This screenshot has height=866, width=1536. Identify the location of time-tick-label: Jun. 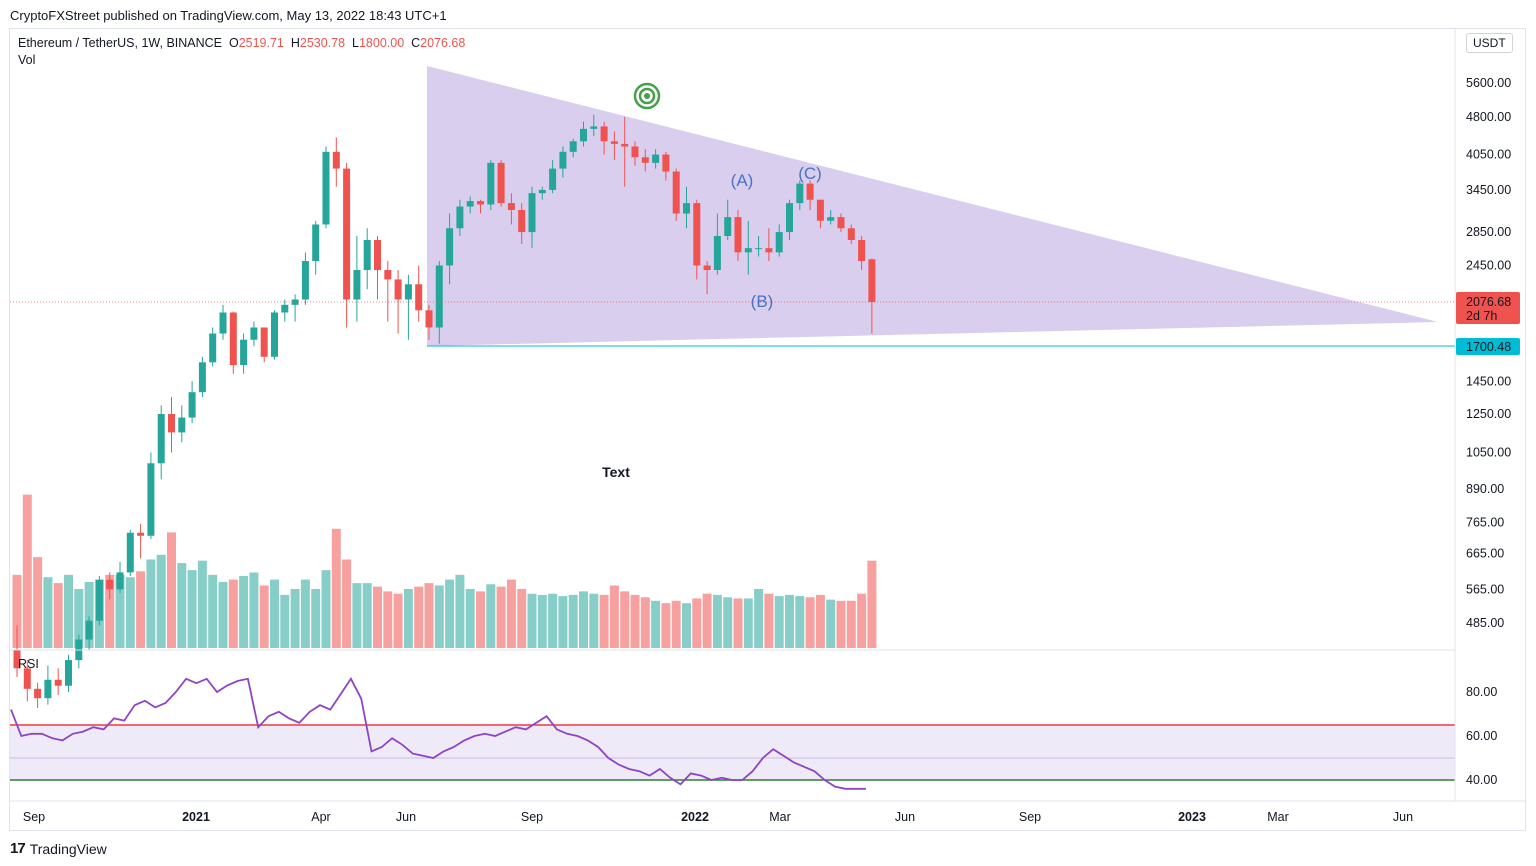
(1403, 817).